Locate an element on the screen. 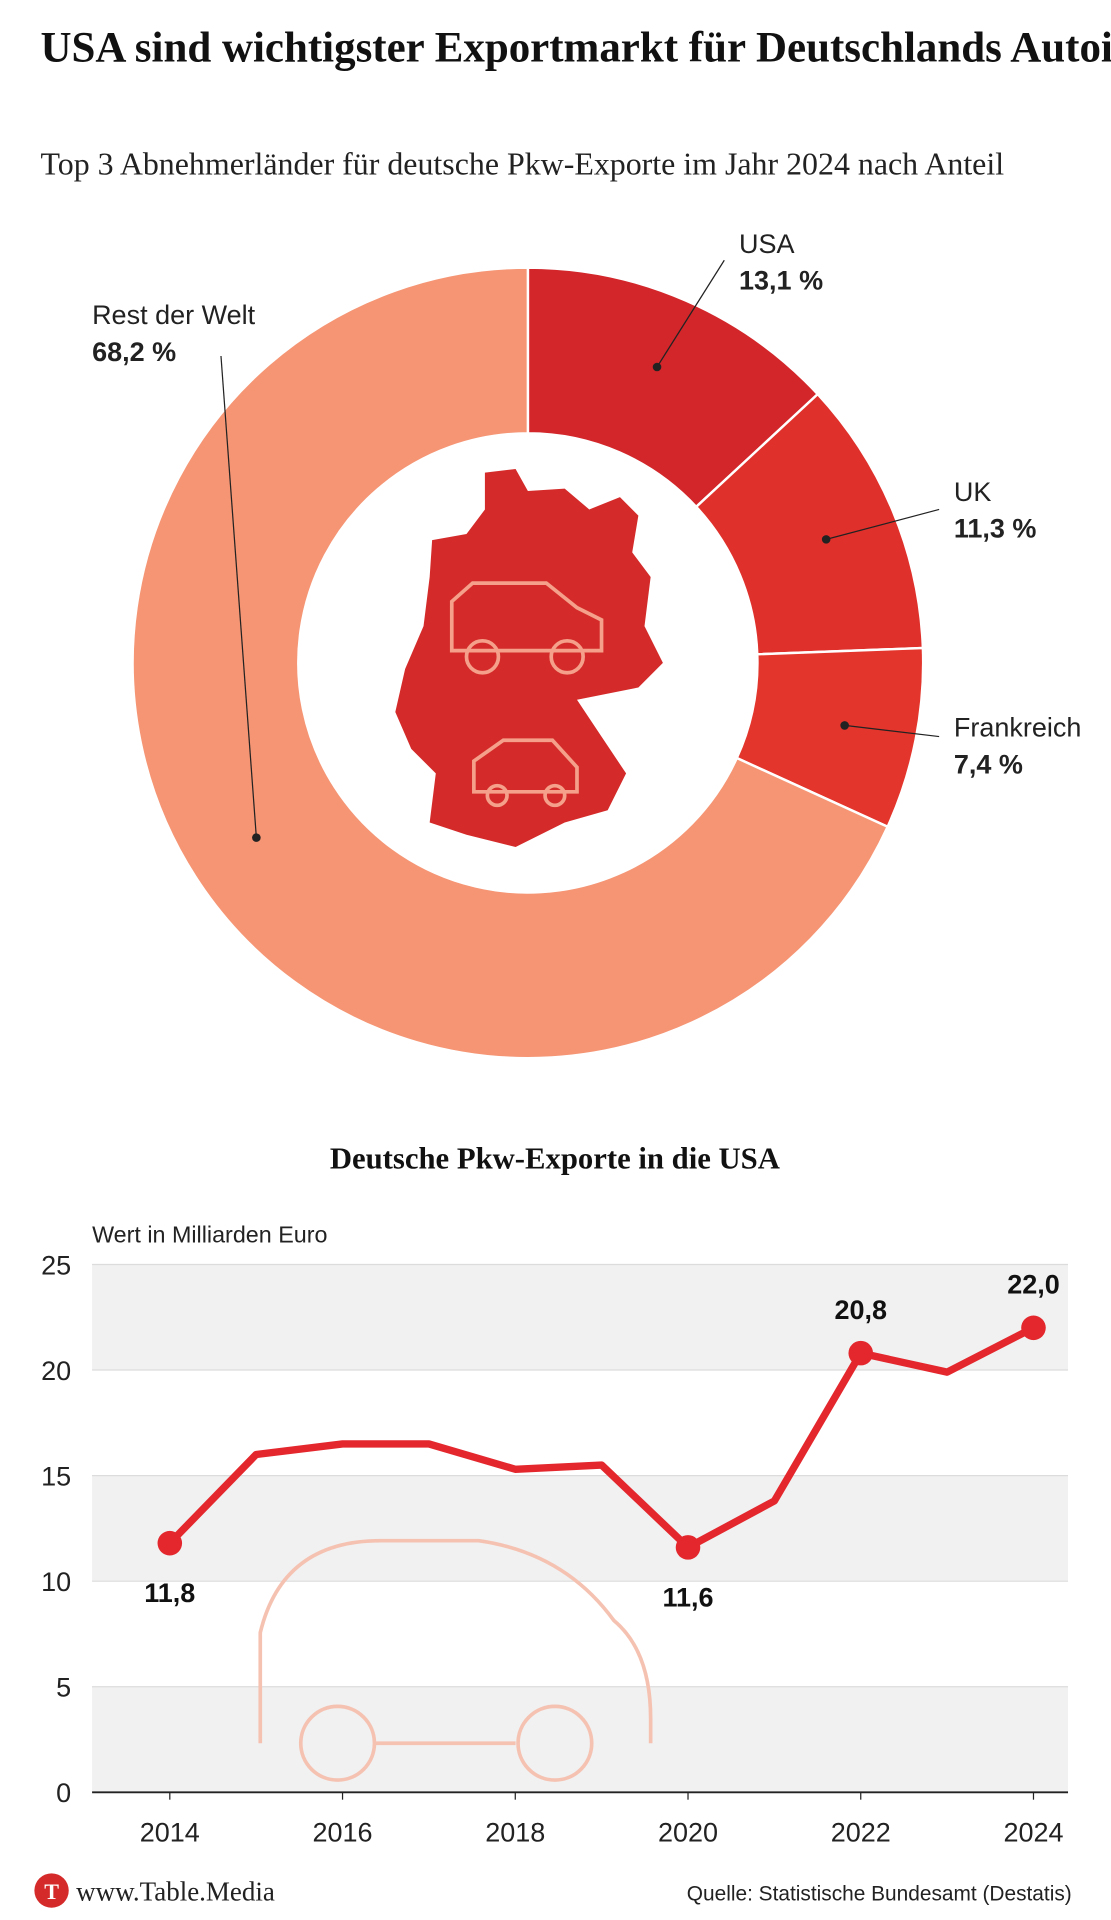 This screenshot has width=1111, height=1920. x-tick-label: 2020 is located at coordinates (688, 1832).